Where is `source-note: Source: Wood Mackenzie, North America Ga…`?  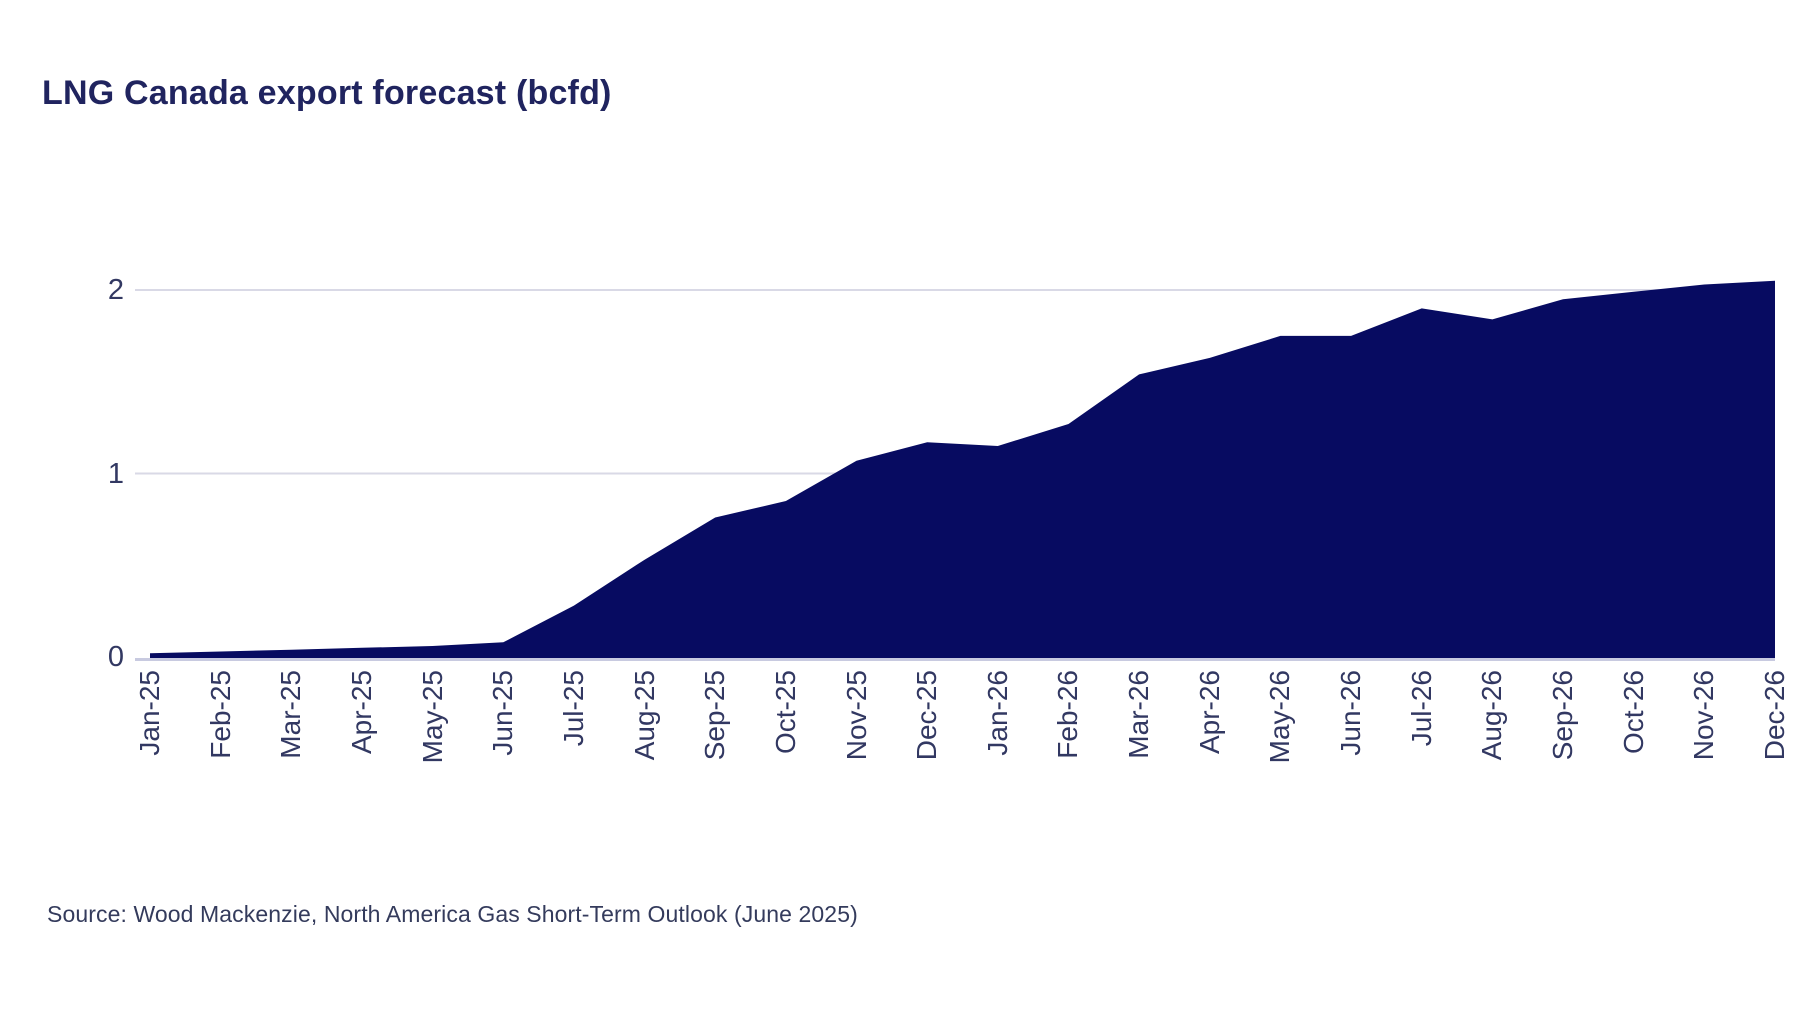 source-note: Source: Wood Mackenzie, North America Ga… is located at coordinates (452, 914).